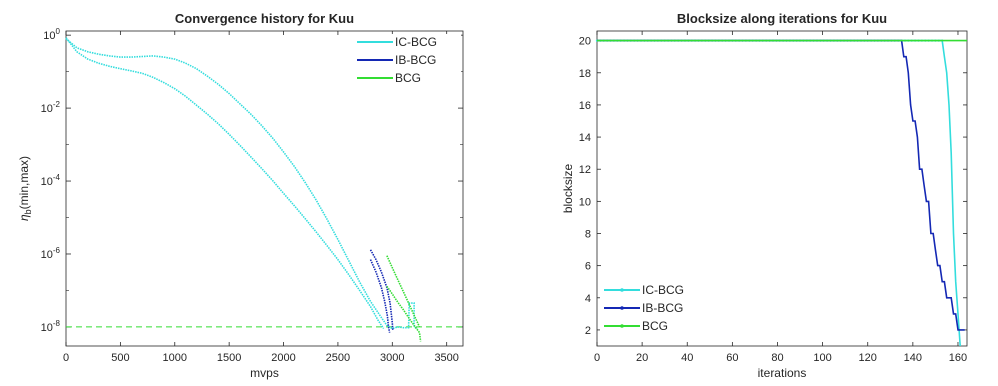 The width and height of the screenshot is (998, 386). What do you see at coordinates (822, 358) in the screenshot?
I see `x-tick-label: 100` at bounding box center [822, 358].